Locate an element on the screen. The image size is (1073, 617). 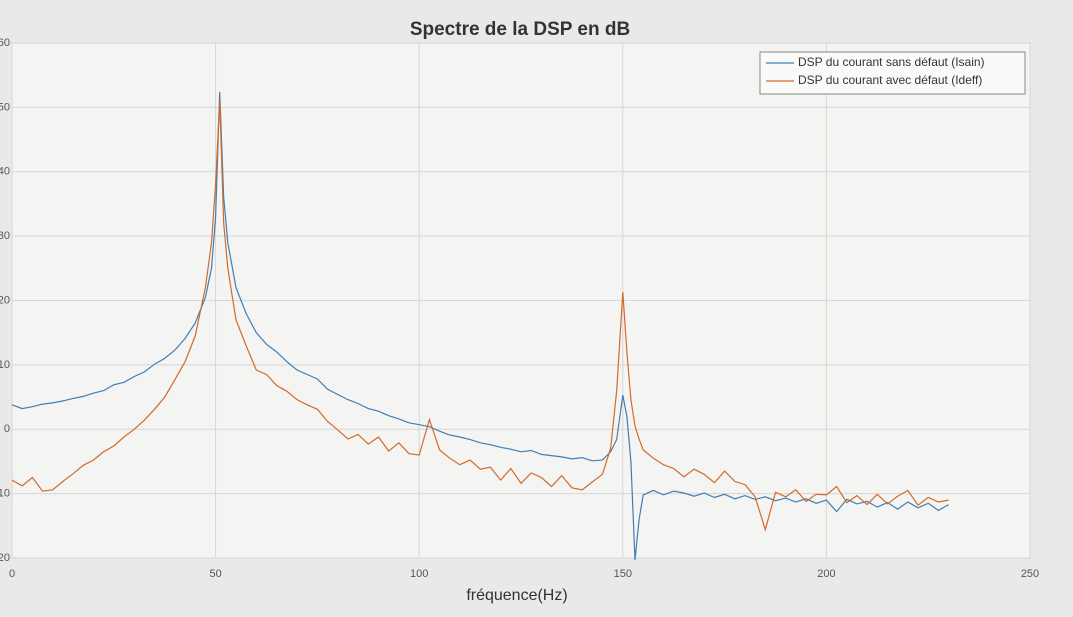
y-tick-label: 30 is located at coordinates (5, 236).